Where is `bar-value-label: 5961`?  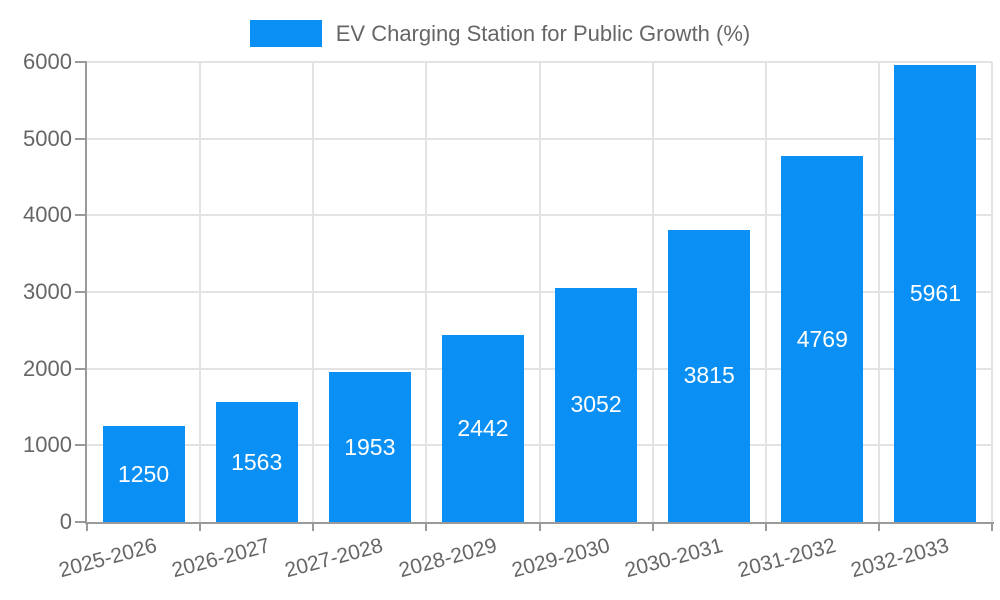
bar-value-label: 5961 is located at coordinates (935, 292).